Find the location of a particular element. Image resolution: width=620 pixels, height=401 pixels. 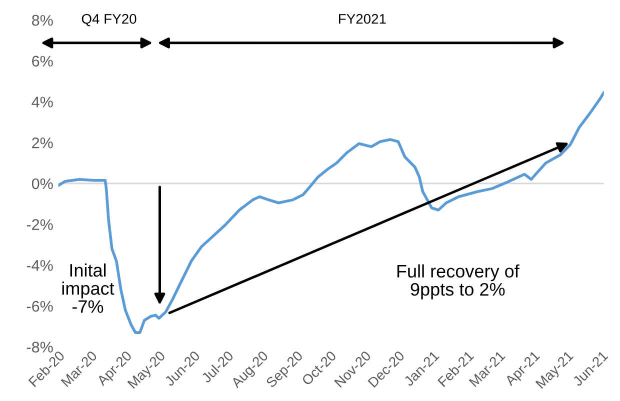

y-tick-label: 0% is located at coordinates (42, 184).